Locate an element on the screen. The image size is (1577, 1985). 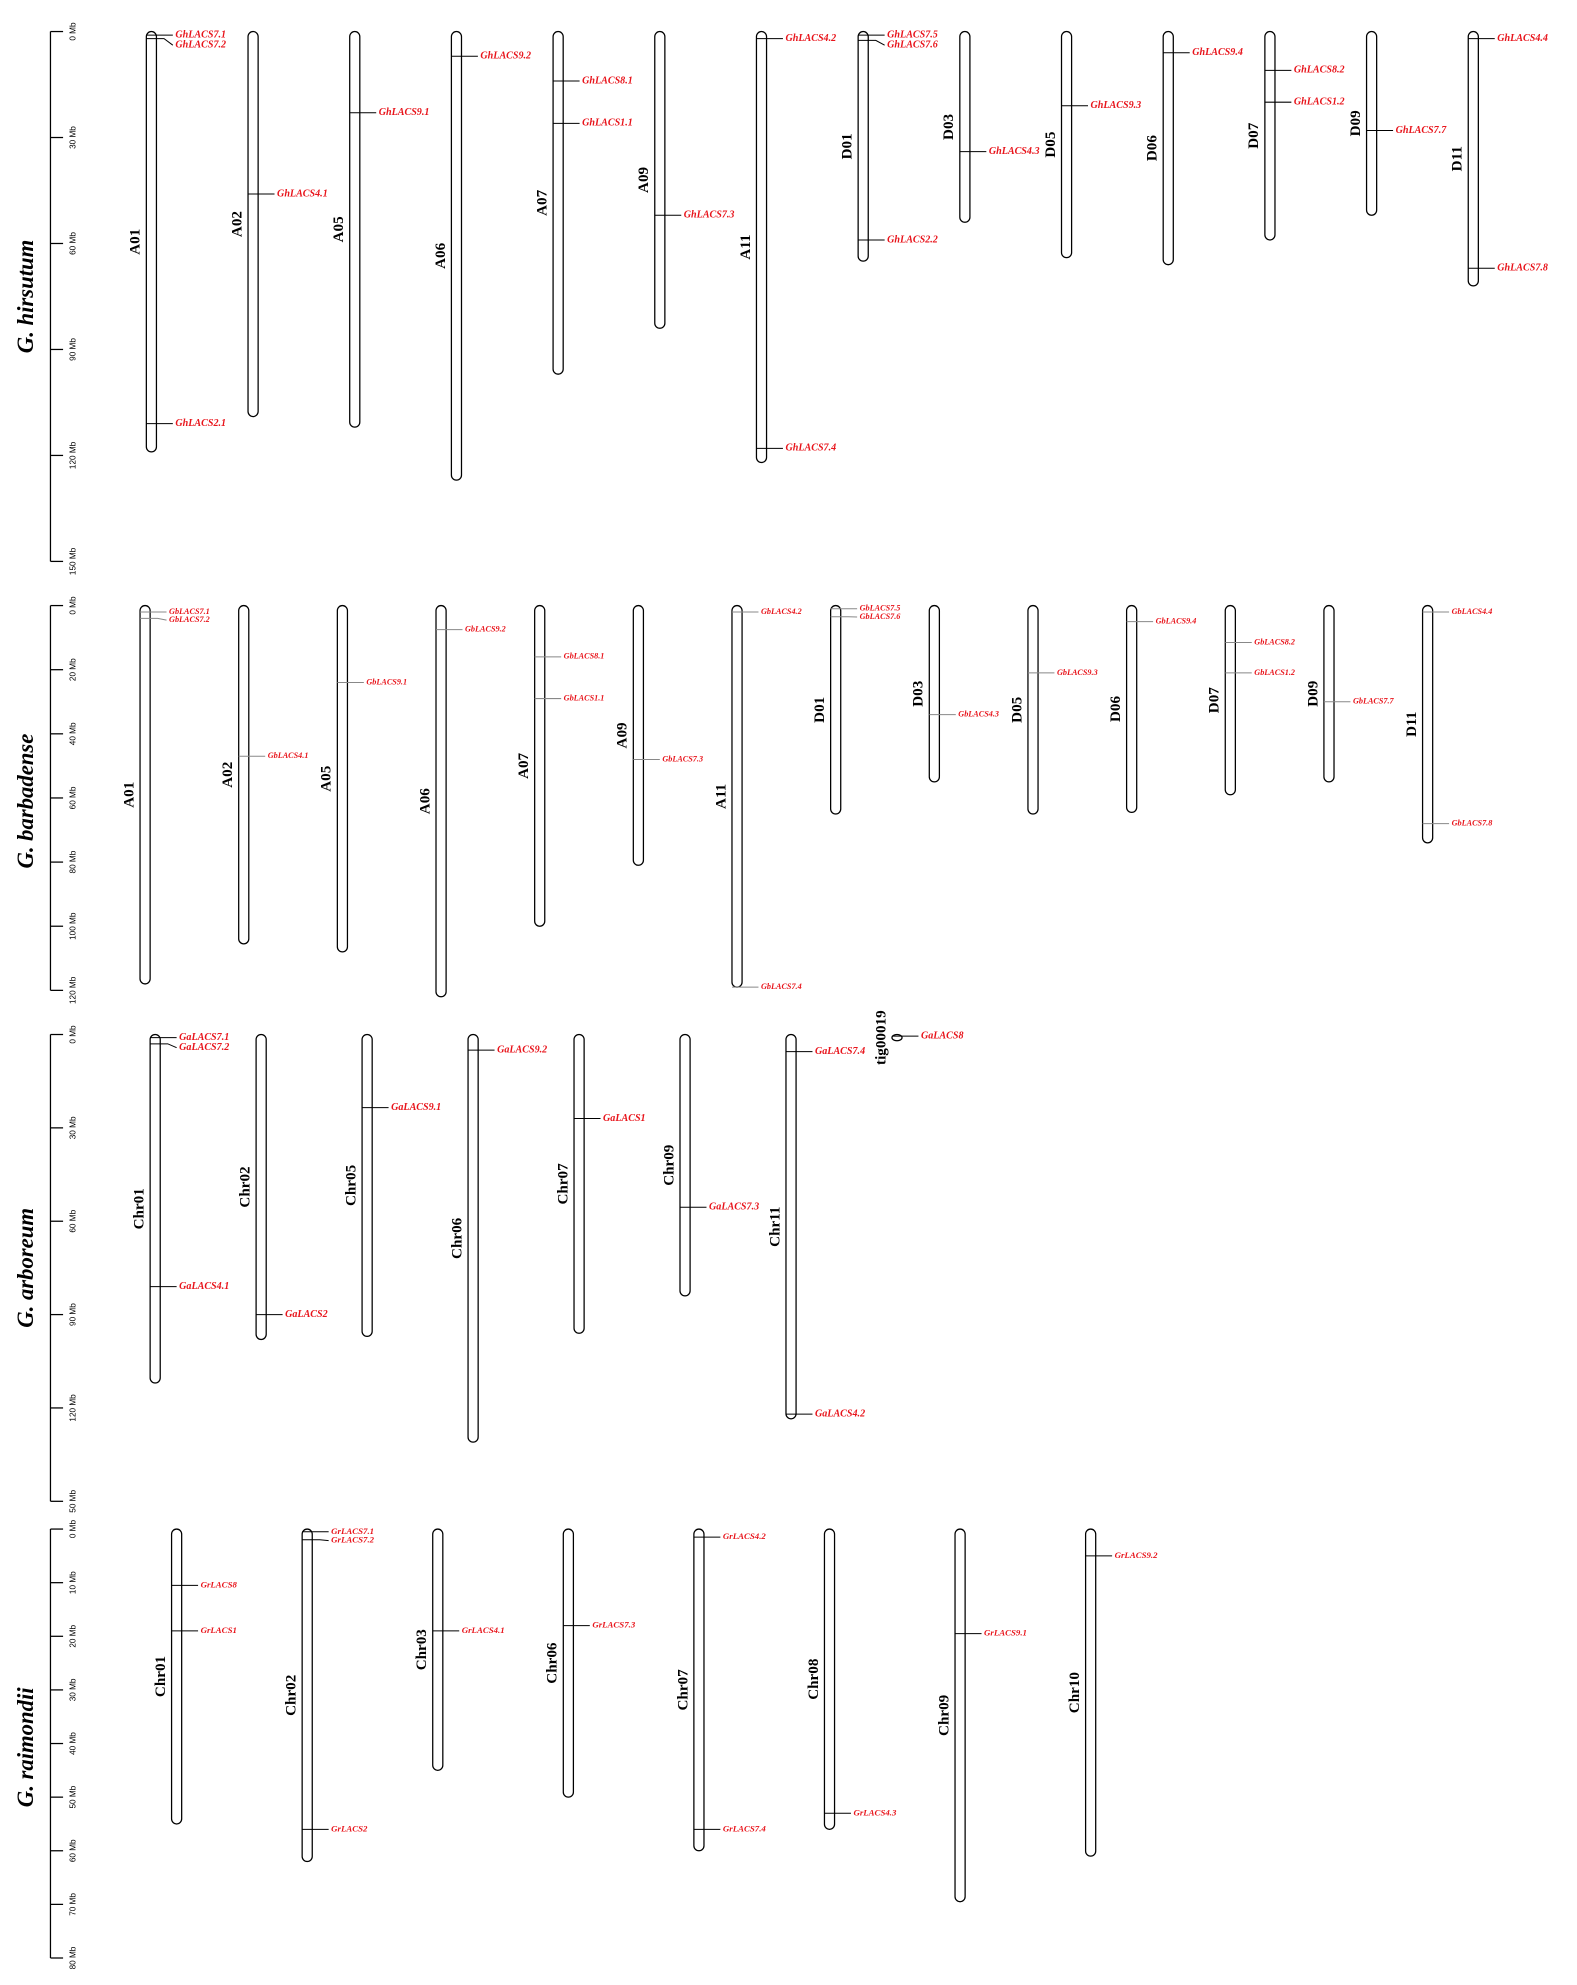
scale-tick-label: 150 Mb is located at coordinates (72, 561).